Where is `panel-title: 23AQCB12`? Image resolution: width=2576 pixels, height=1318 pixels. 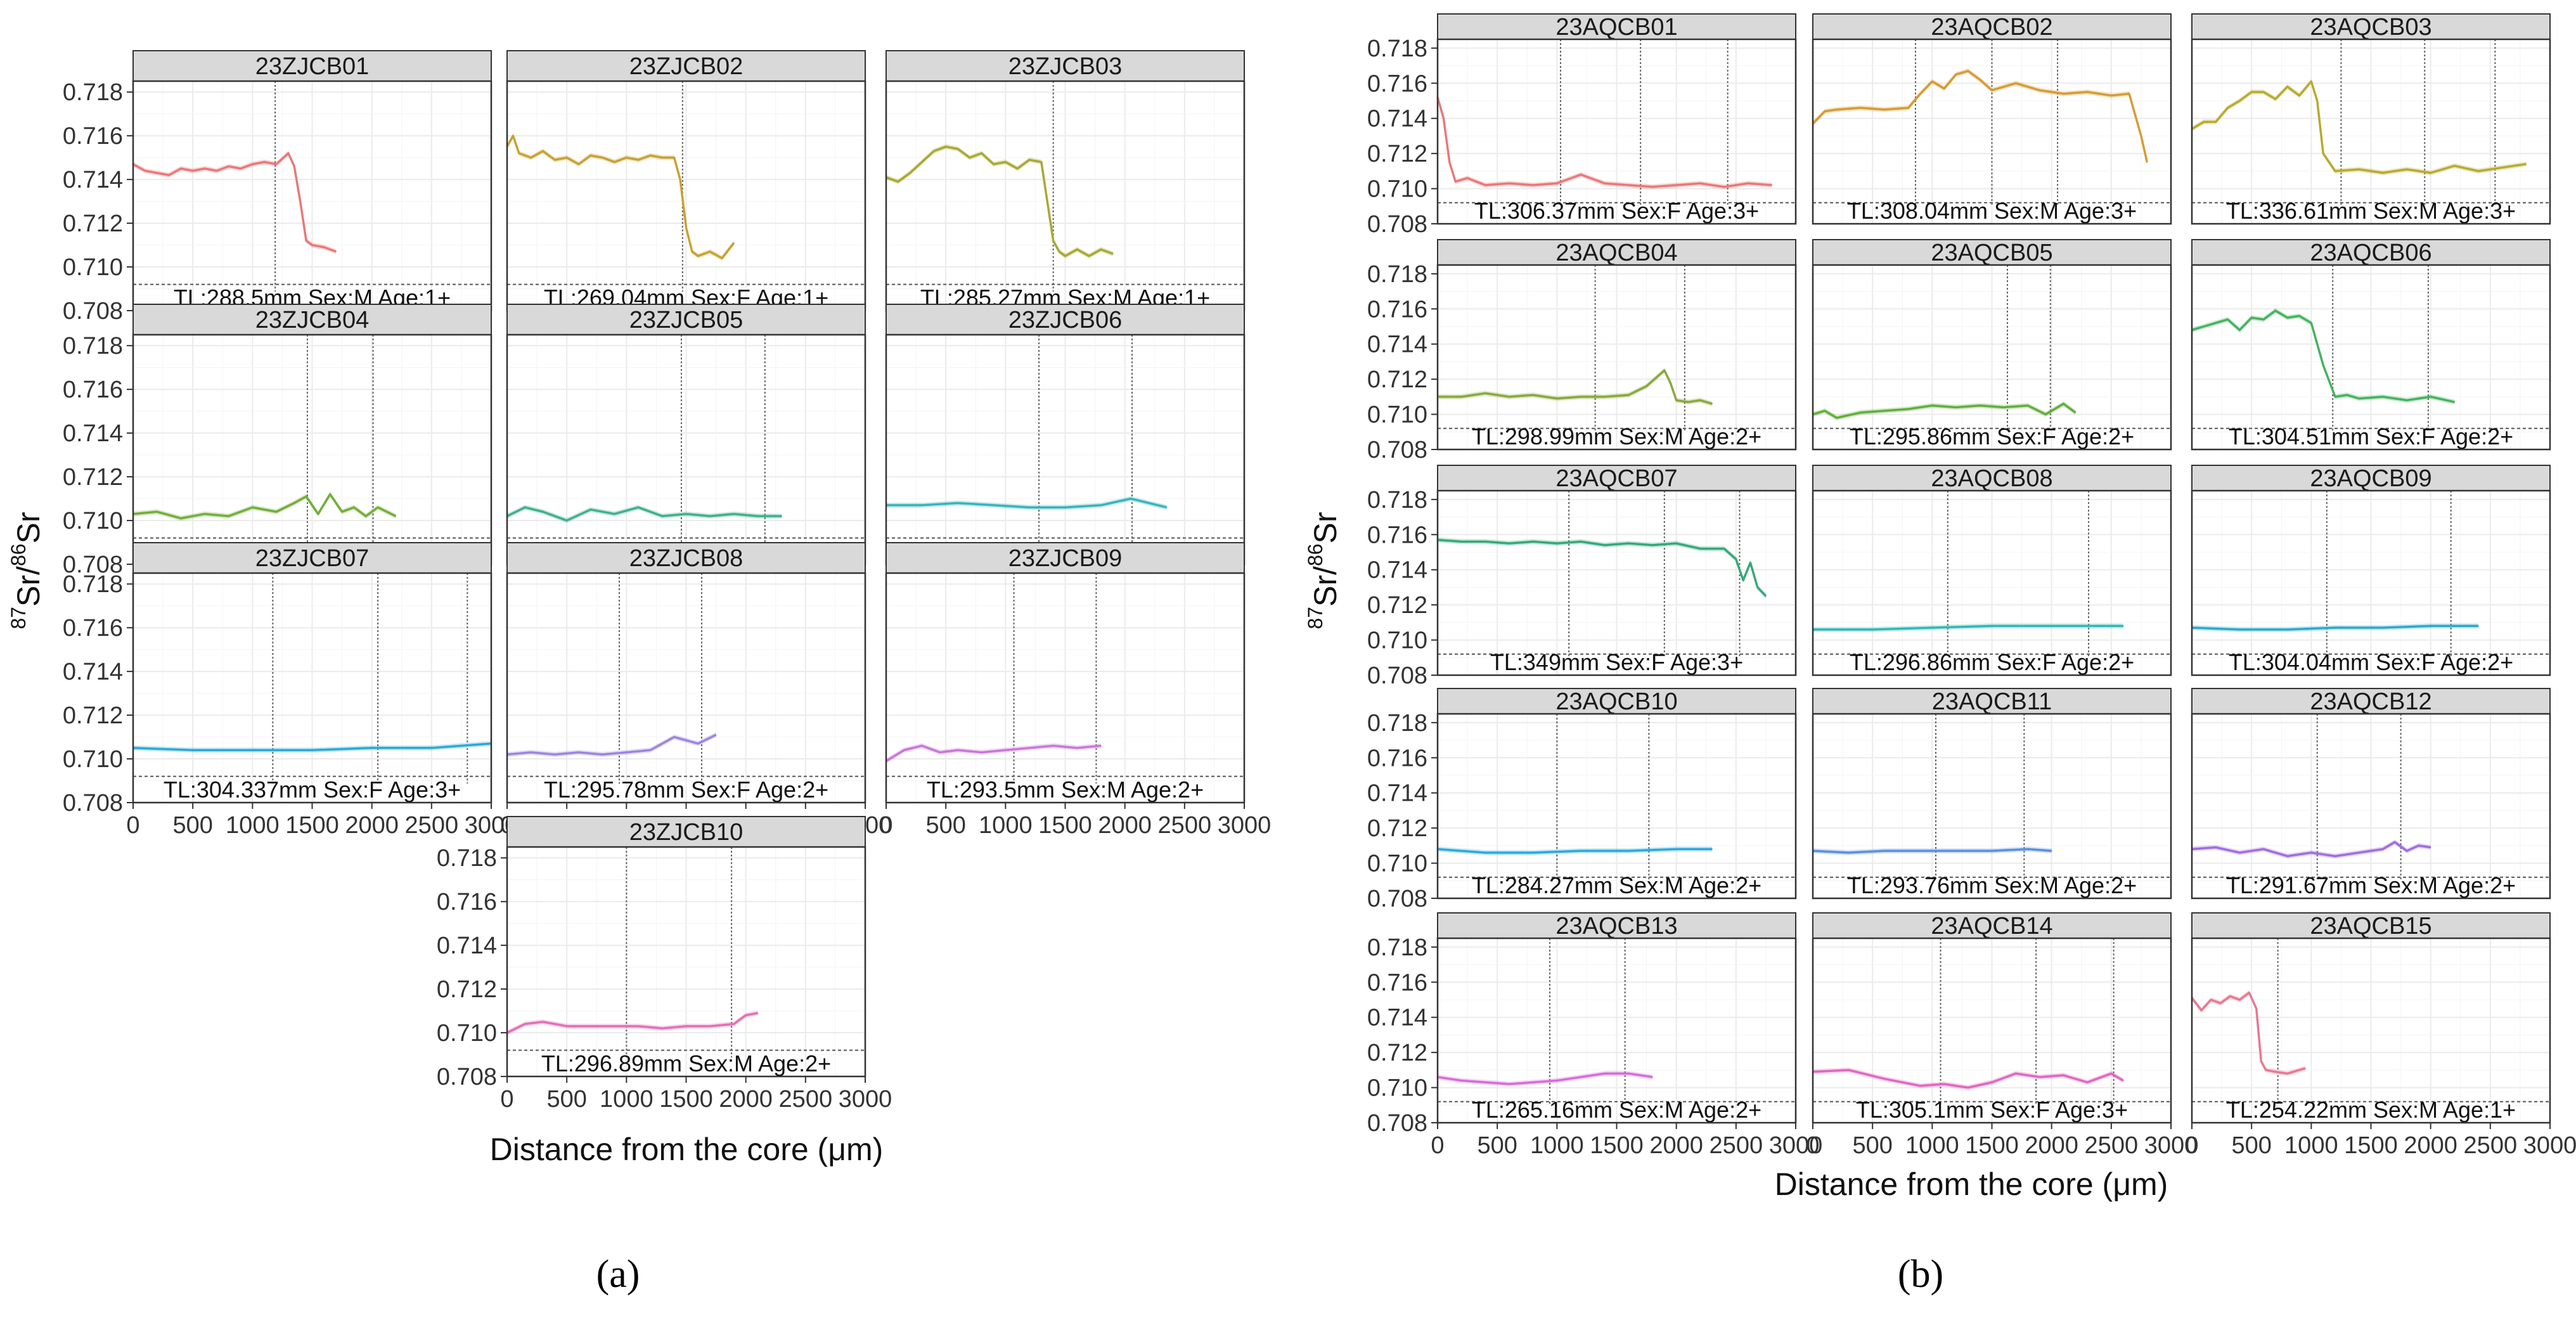
panel-title: 23AQCB12 is located at coordinates (2370, 701).